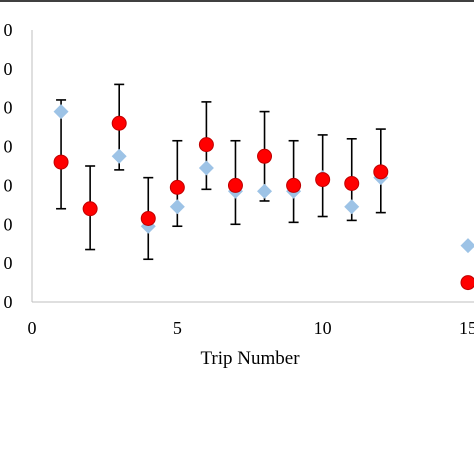 The height and width of the screenshot is (474, 474). I want to click on x-tick-label: 10, so click(323, 328).